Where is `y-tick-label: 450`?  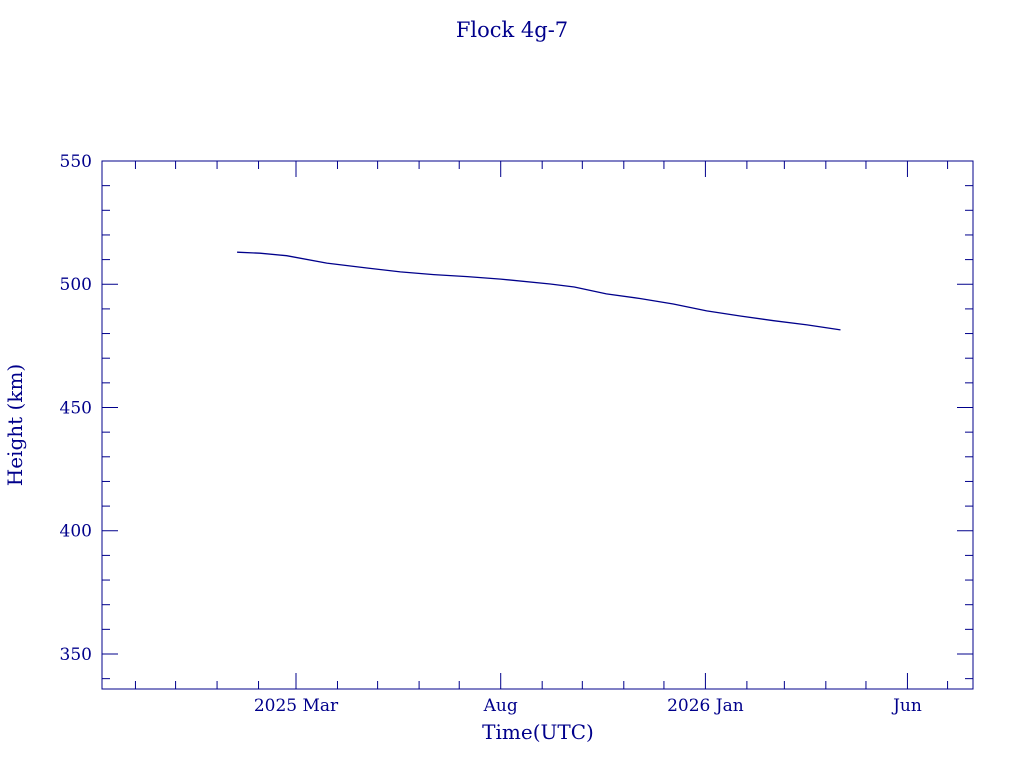
y-tick-label: 450 is located at coordinates (76, 408).